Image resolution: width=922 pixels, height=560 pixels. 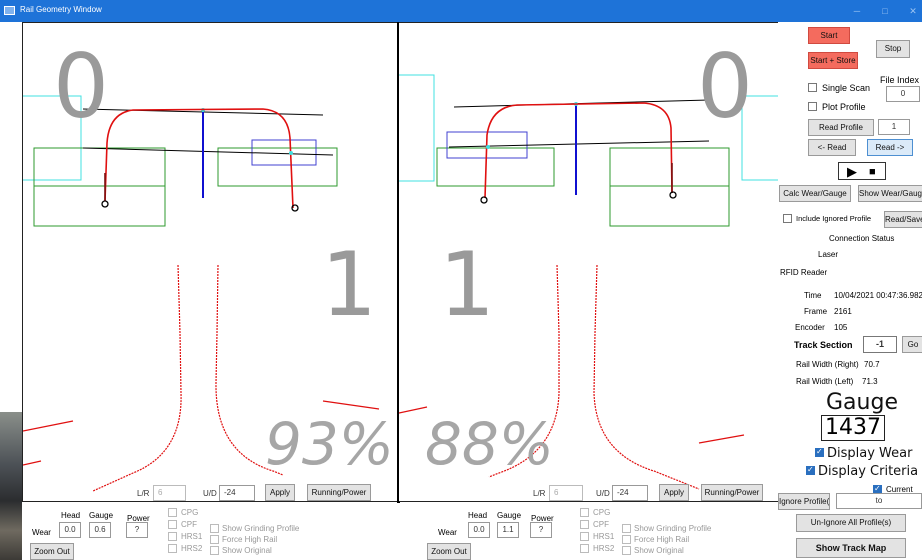 What do you see at coordinates (646, 377) in the screenshot?
I see `right-web-right` at bounding box center [646, 377].